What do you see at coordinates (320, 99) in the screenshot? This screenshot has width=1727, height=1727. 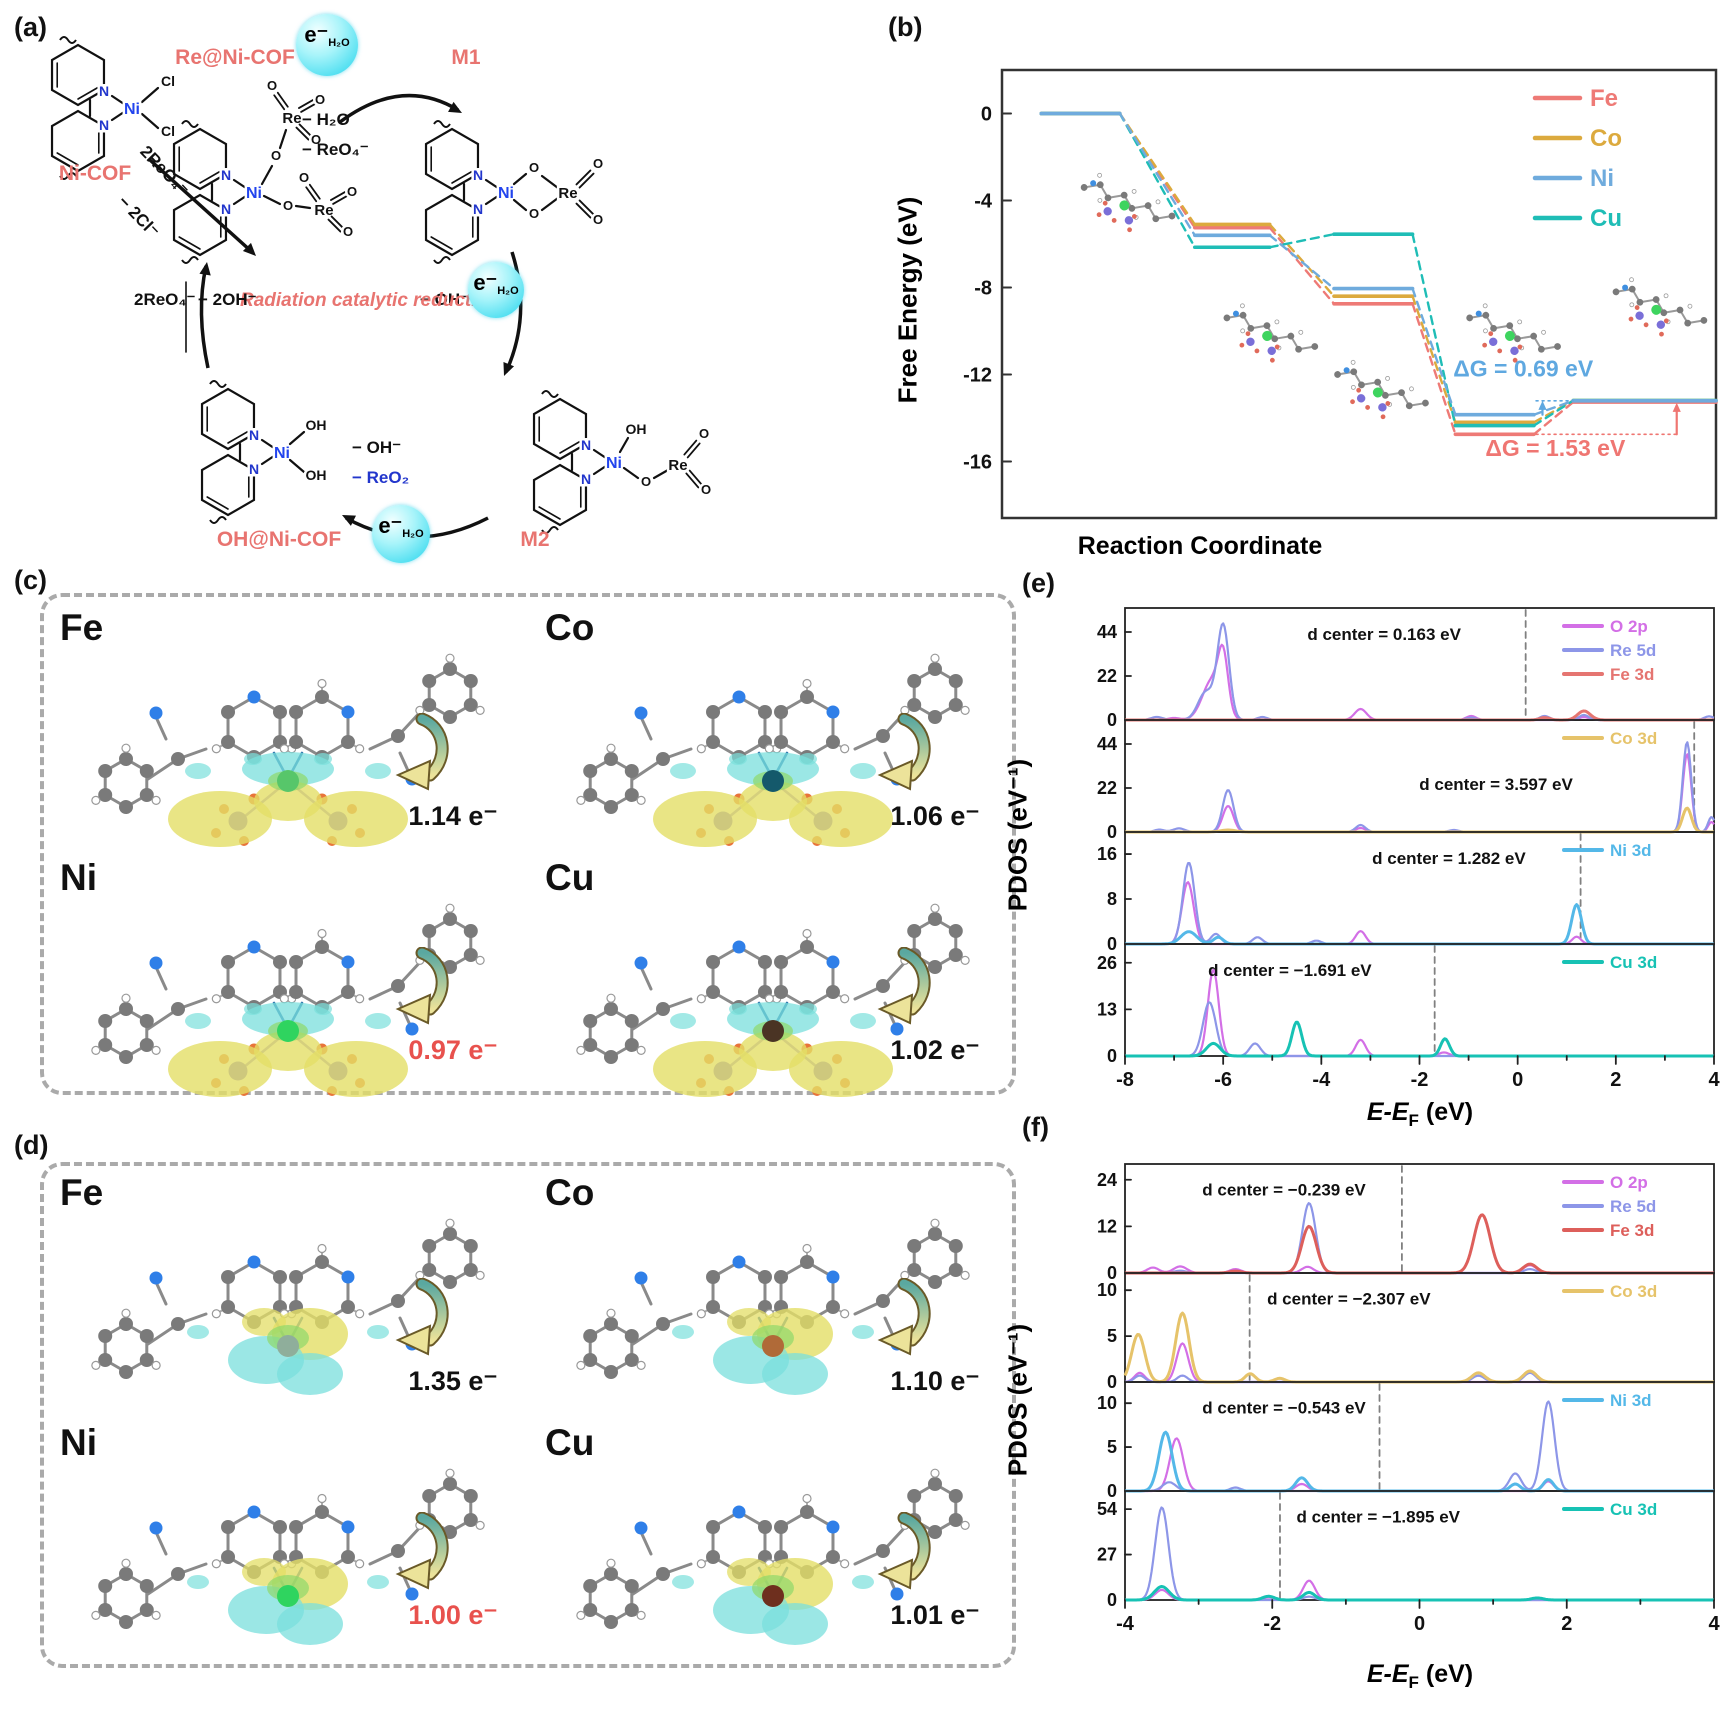 I see `atom-o: O` at bounding box center [320, 99].